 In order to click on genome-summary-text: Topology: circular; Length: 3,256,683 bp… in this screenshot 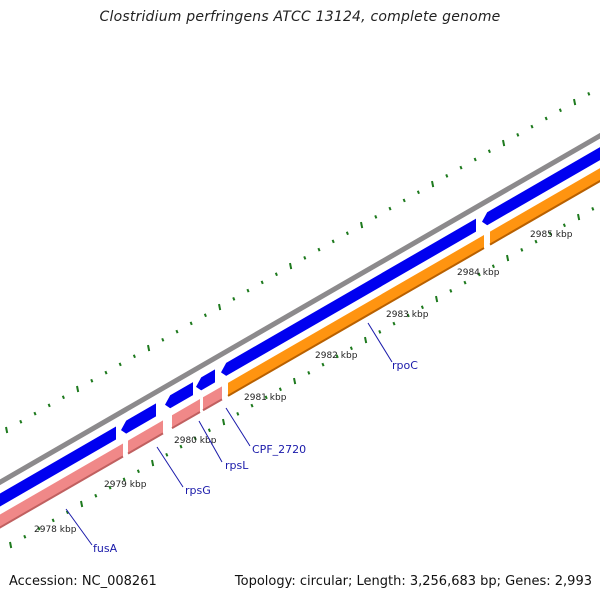, I will do `click(413, 581)`.